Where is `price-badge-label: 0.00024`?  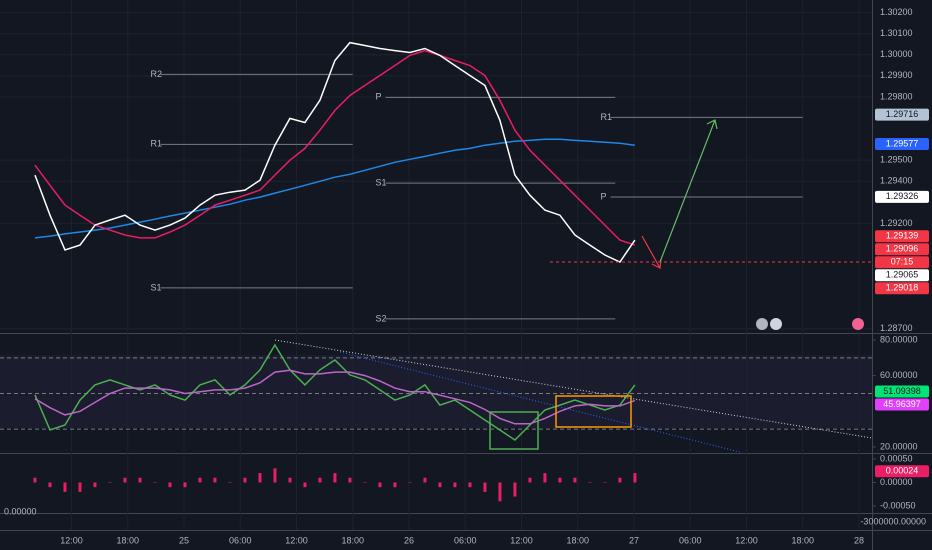
price-badge-label: 0.00024 is located at coordinates (902, 471).